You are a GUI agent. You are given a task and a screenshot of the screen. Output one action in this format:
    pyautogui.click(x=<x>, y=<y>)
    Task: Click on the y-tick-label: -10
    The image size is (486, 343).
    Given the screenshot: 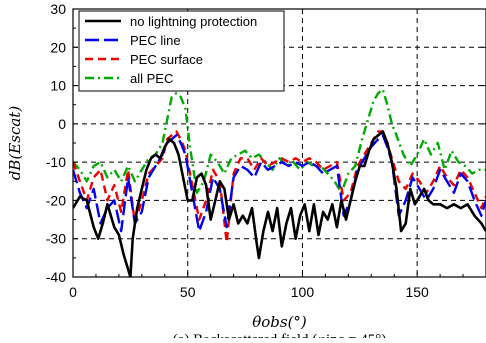 What is the action you would take?
    pyautogui.click(x=56, y=162)
    